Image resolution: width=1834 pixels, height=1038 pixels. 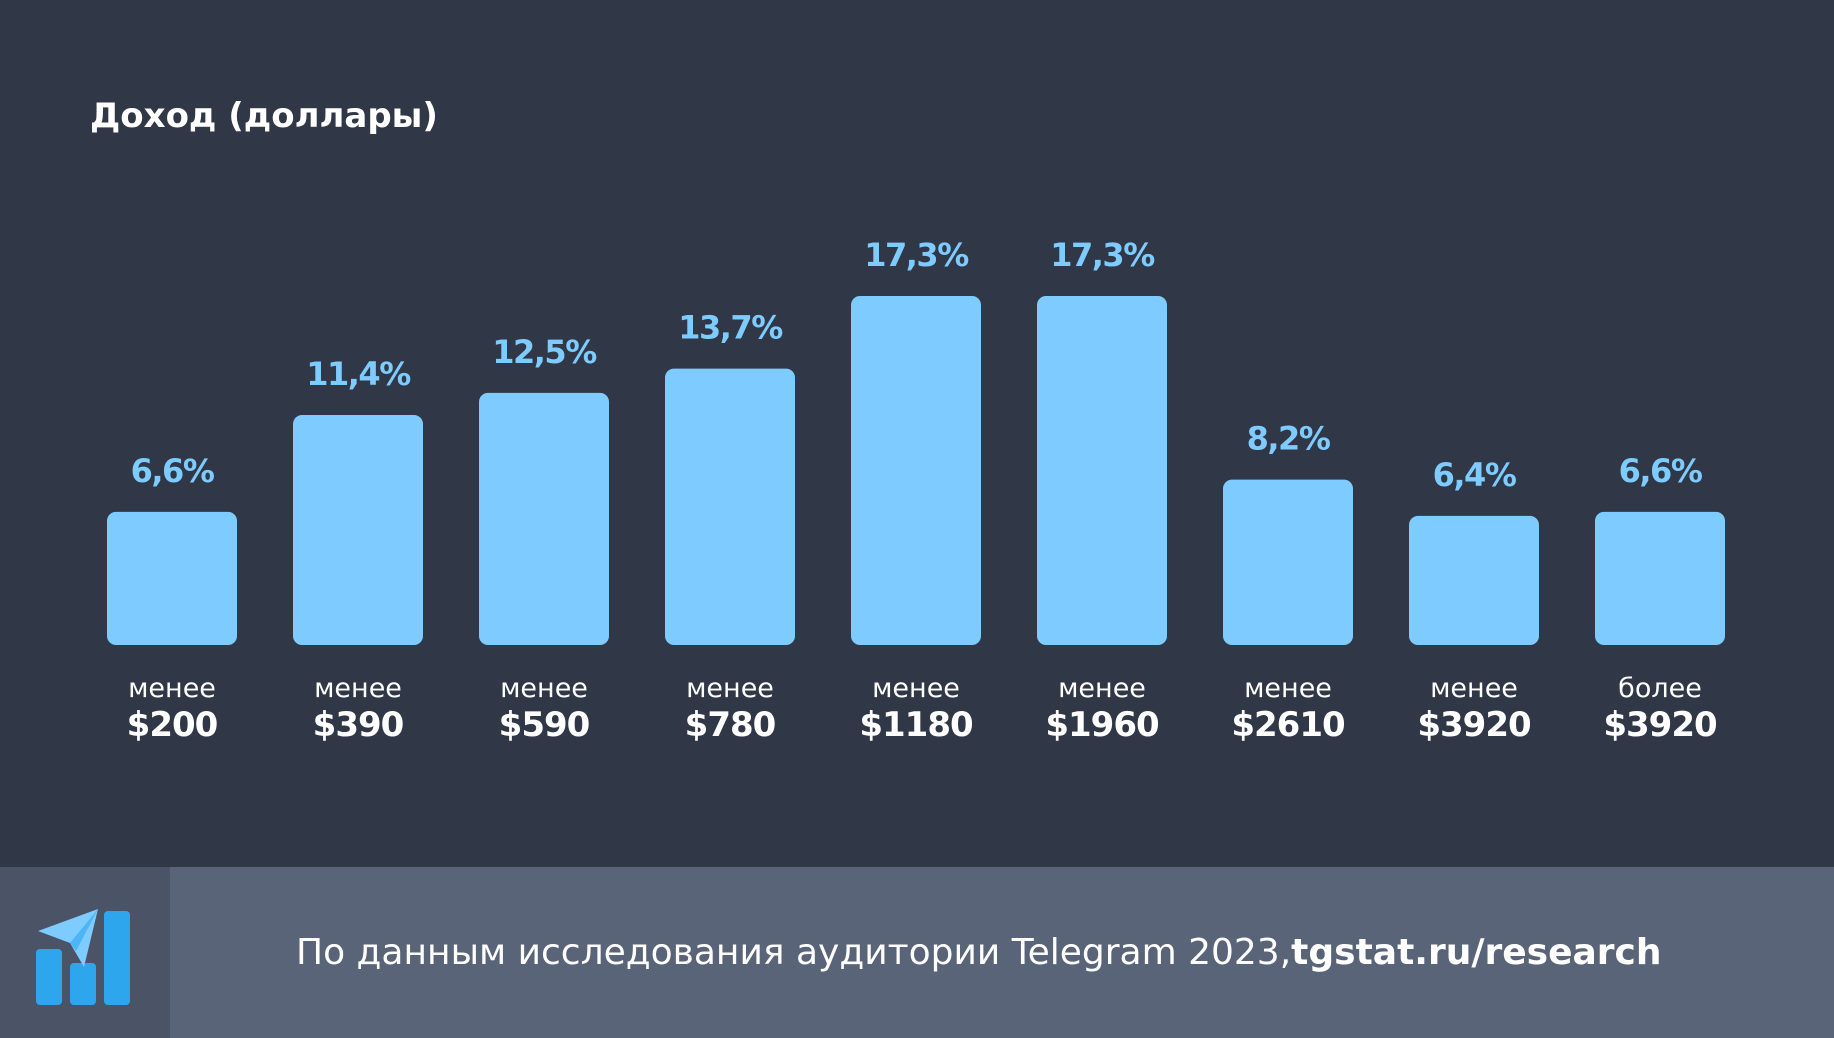 What do you see at coordinates (544, 352) in the screenshot?
I see `value-label: 12,5%` at bounding box center [544, 352].